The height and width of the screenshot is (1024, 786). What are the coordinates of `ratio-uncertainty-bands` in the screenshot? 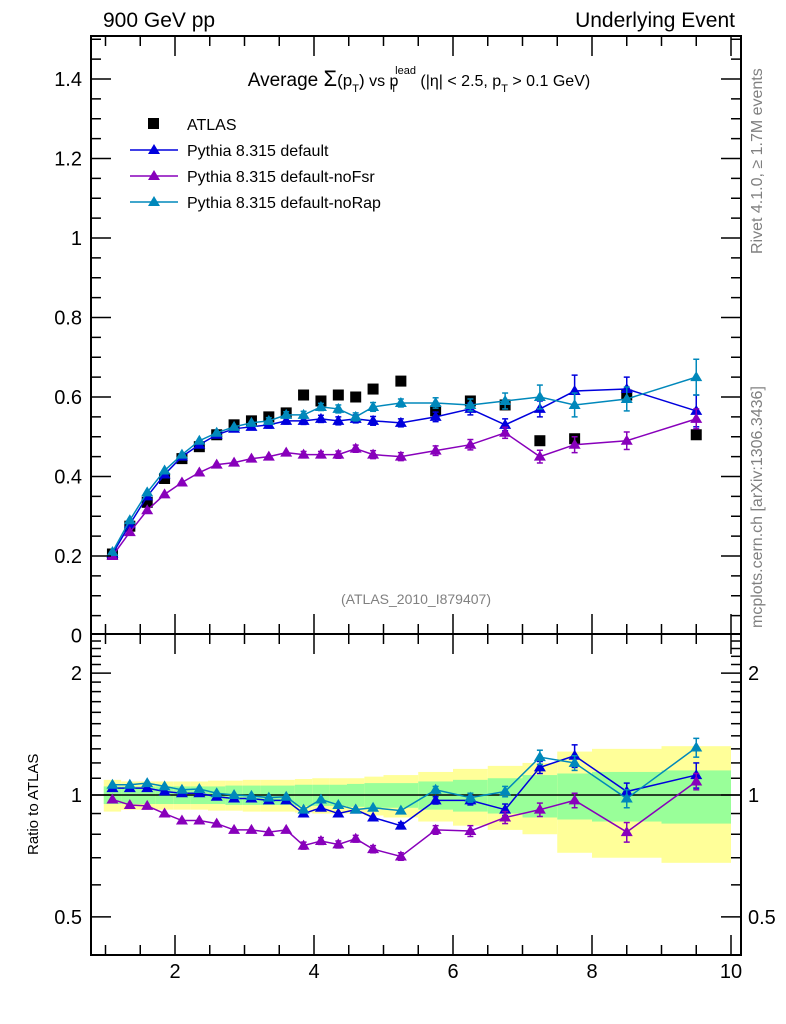 It's located at (417, 804).